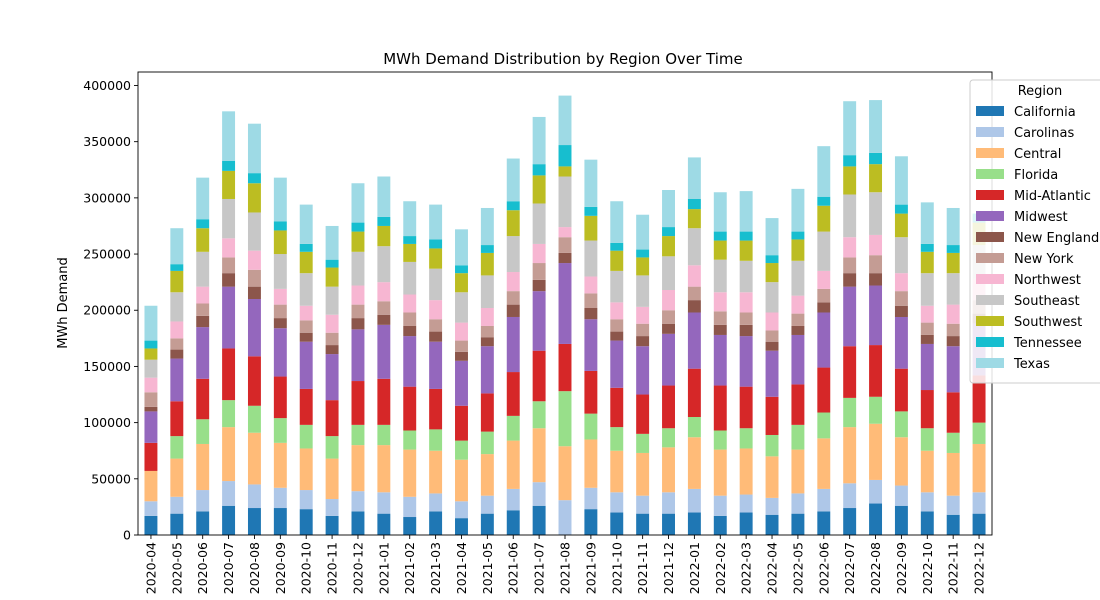  What do you see at coordinates (332, 568) in the screenshot?
I see `x-tick-label-7: 2020-11` at bounding box center [332, 568].